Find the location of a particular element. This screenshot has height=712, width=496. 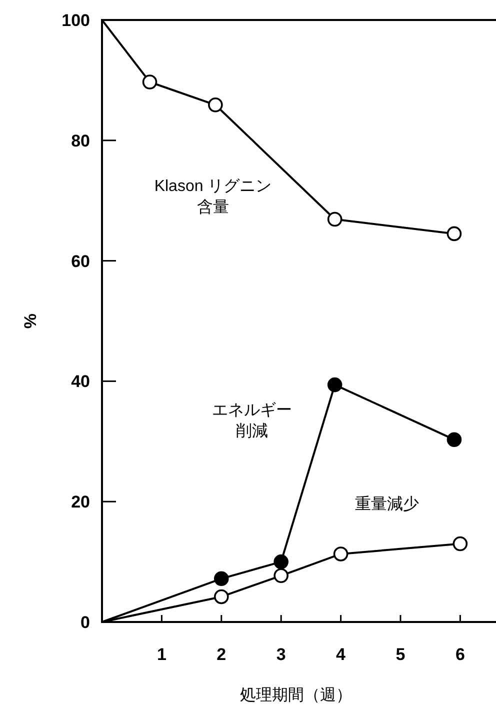

series-label: エネルギー削減 is located at coordinates (252, 421).